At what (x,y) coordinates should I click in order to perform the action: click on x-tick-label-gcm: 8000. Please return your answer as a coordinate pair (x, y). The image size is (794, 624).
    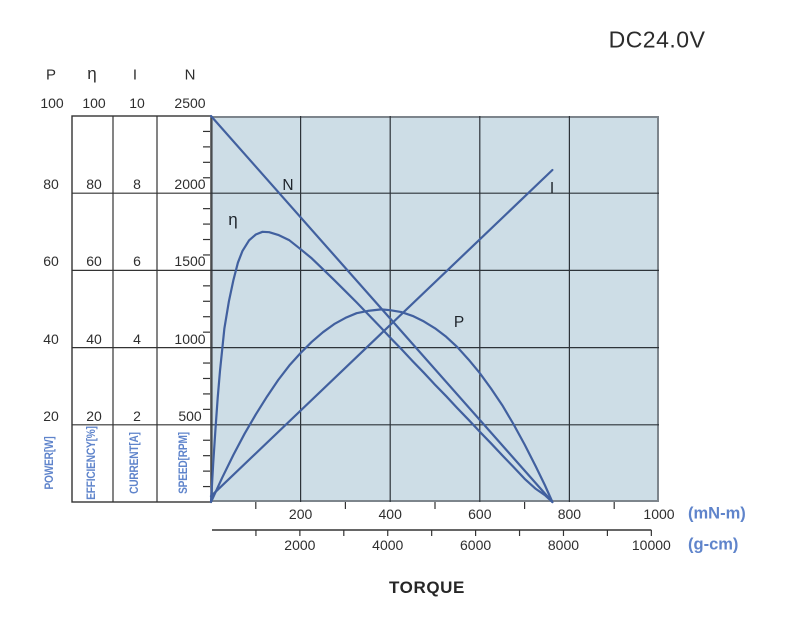
    Looking at the image, I should click on (563, 545).